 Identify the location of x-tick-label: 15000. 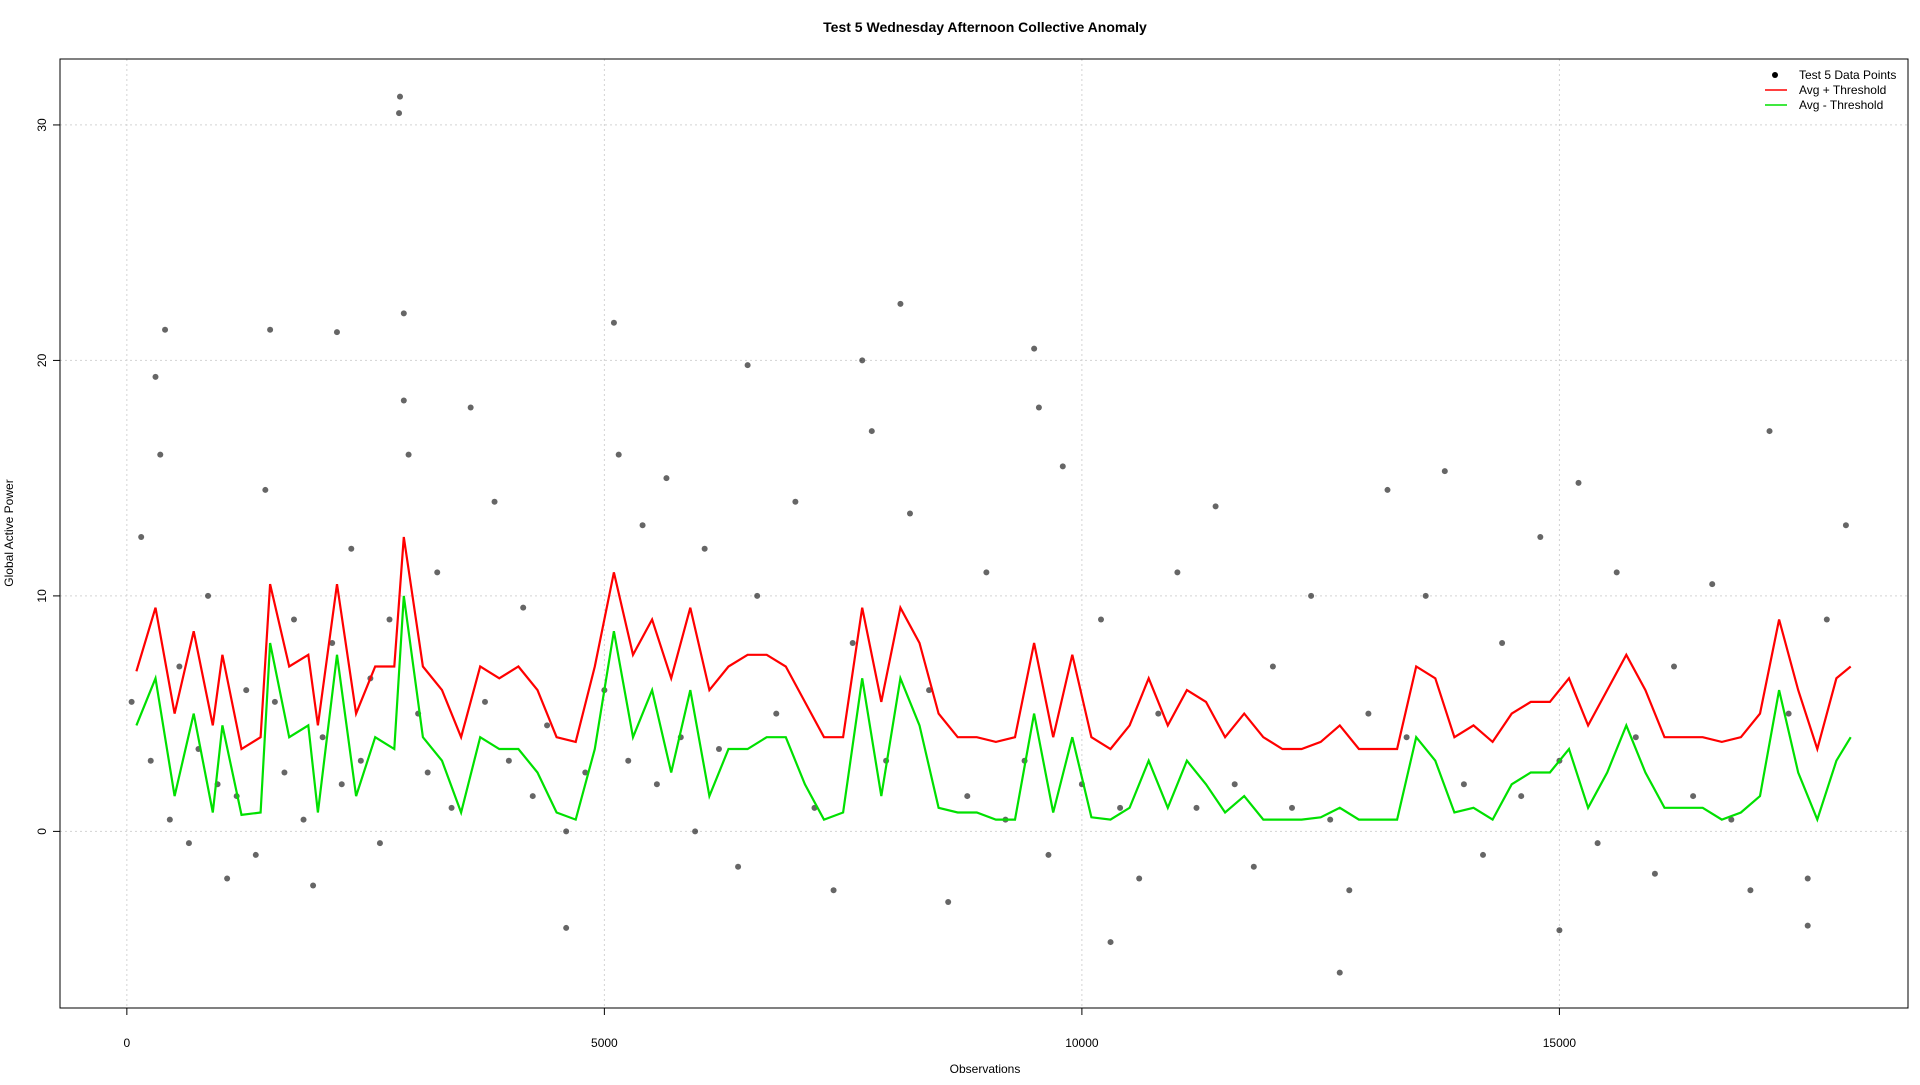
(1560, 1043).